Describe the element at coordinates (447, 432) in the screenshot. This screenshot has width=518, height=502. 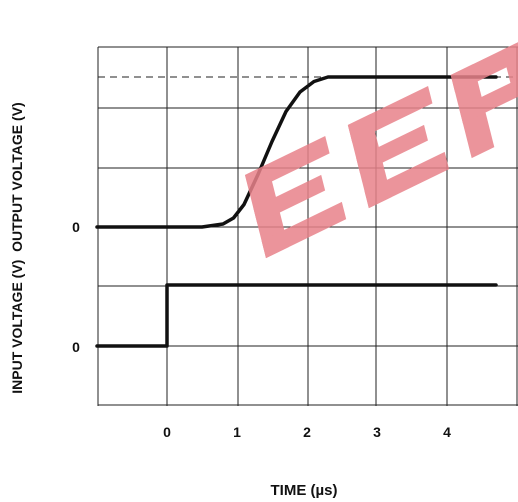
I see `x-tick-label: 4` at that location.